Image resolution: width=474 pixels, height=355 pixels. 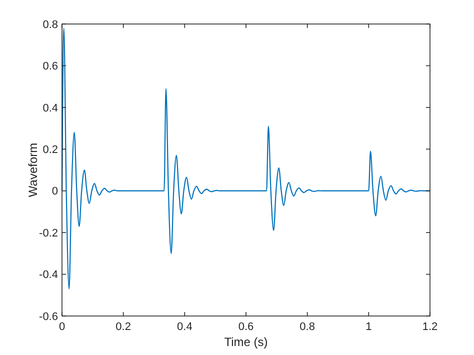 What do you see at coordinates (48, 233) in the screenshot?
I see `y-tick-label: -0.2` at bounding box center [48, 233].